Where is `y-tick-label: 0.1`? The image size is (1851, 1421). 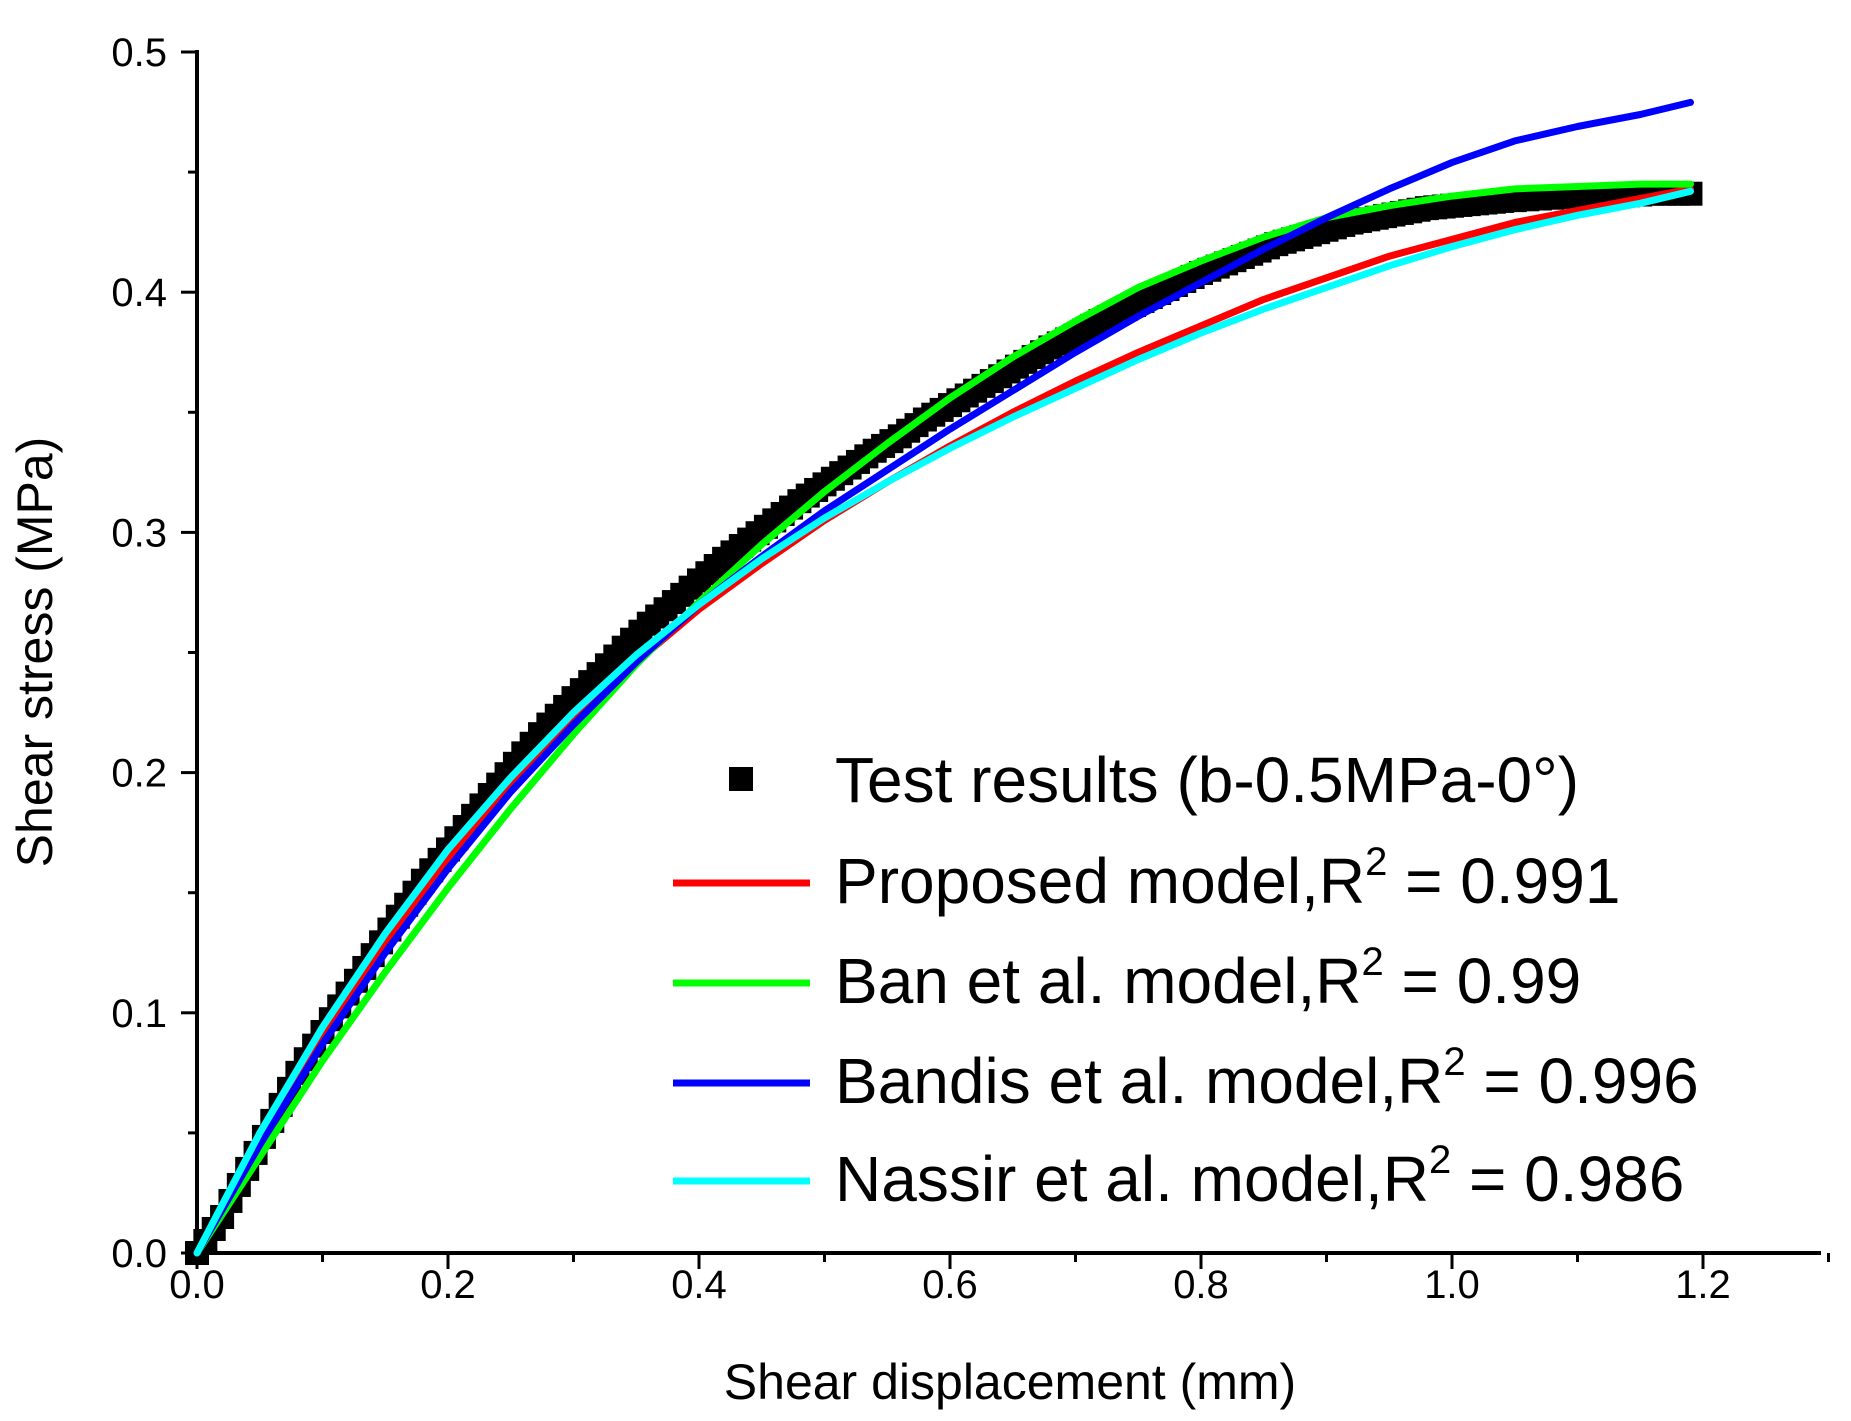 y-tick-label: 0.1 is located at coordinates (139, 1014).